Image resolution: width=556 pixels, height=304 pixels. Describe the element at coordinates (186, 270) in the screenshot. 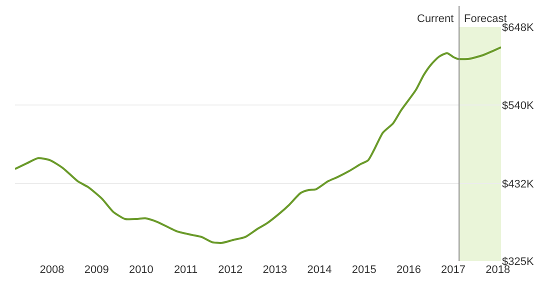

I see `x-tick-label: 2011` at that location.